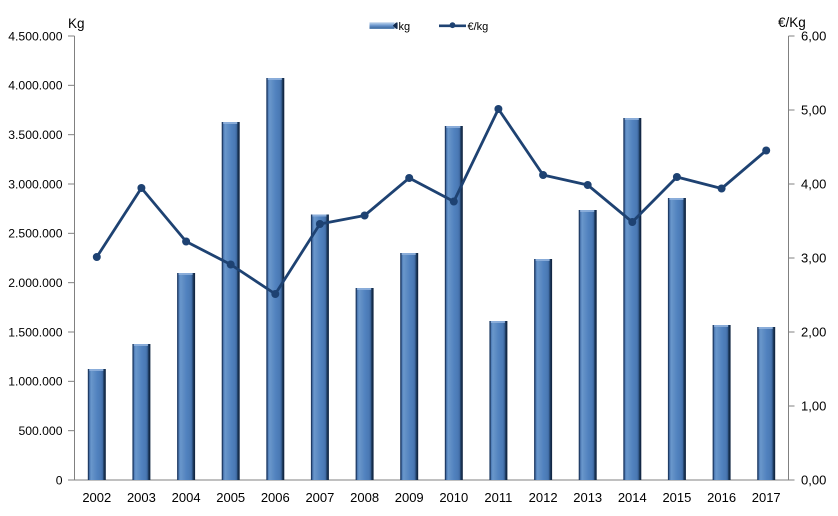 The height and width of the screenshot is (516, 838). Describe the element at coordinates (409, 497) in the screenshot. I see `svg-text: 2009` at that location.